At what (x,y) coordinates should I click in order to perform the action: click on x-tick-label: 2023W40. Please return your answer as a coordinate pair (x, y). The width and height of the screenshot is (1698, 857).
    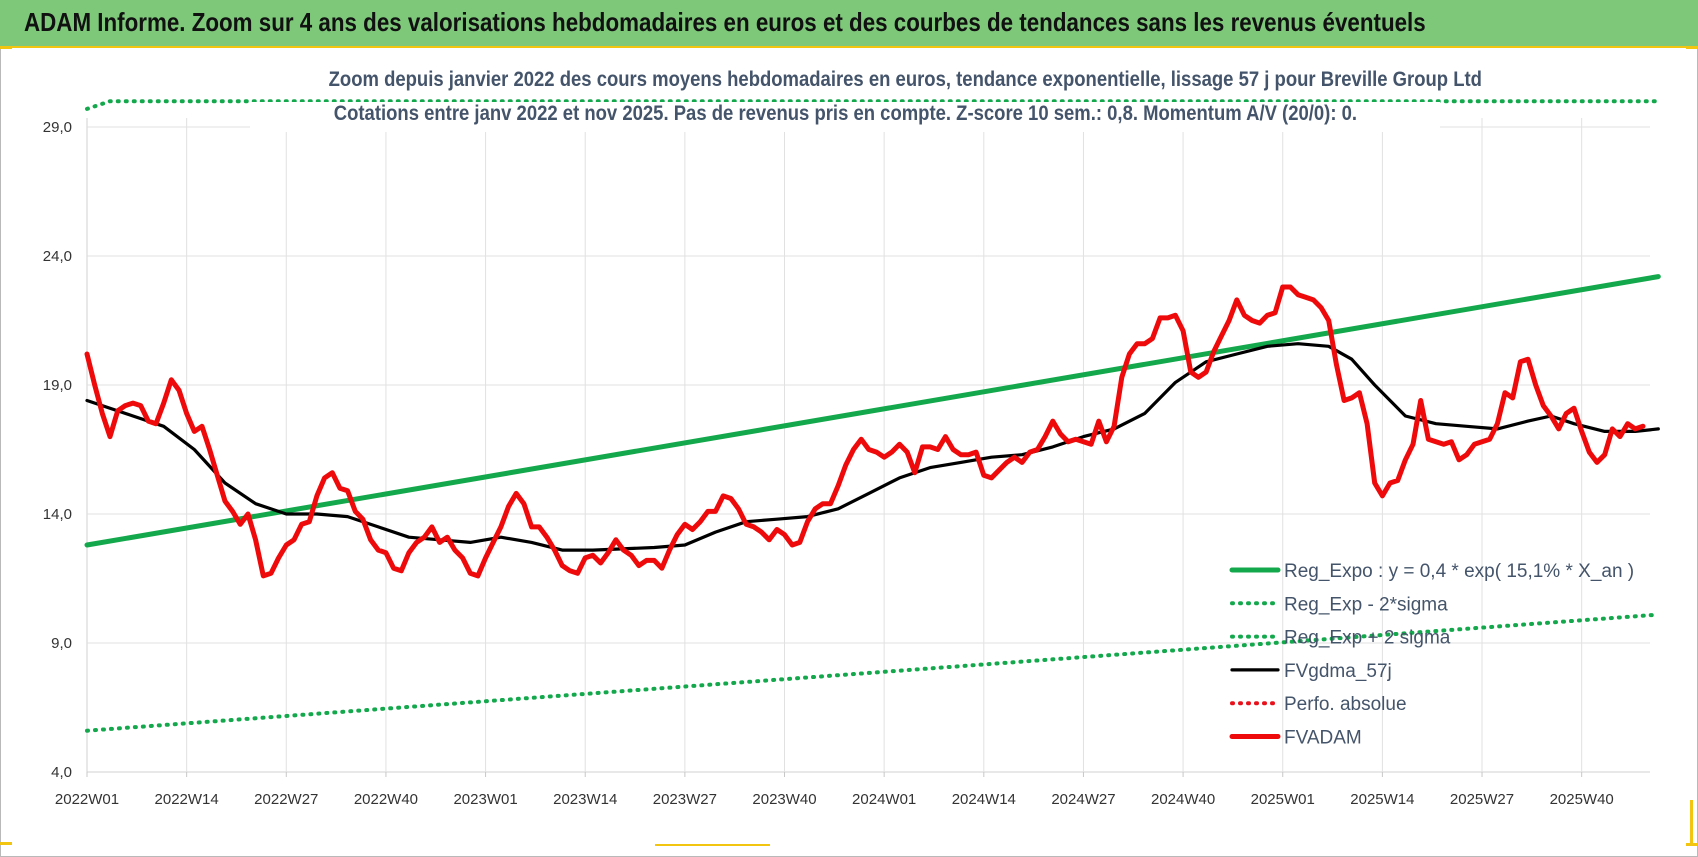
    Looking at the image, I should click on (784, 799).